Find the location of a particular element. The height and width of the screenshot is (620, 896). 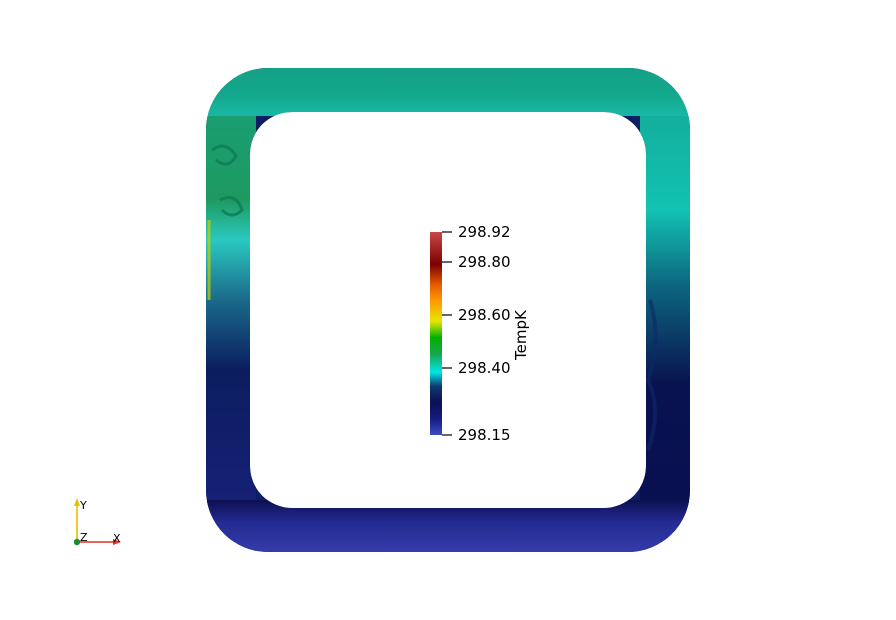

z-axis-dot-icon is located at coordinates (77, 542).